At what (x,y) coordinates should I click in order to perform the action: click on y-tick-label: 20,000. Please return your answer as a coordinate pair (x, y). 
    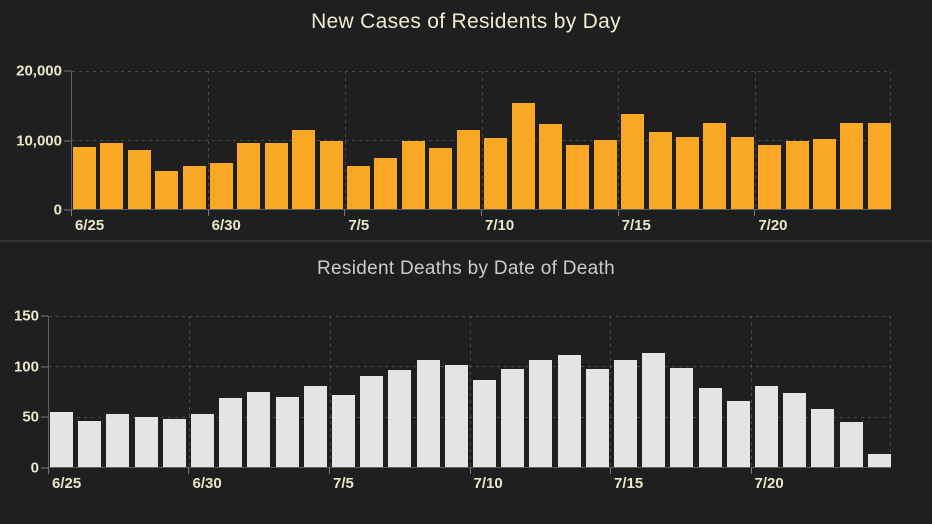
    Looking at the image, I should click on (39, 71).